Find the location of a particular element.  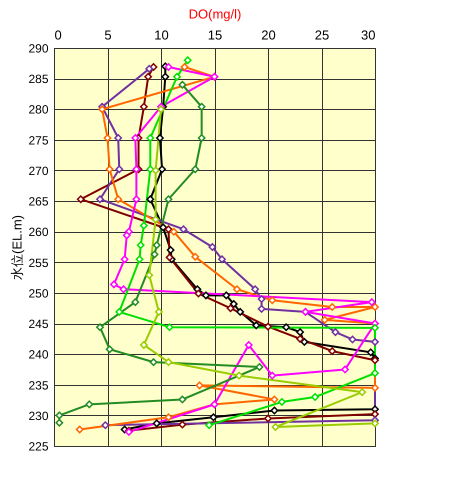

y-tick-label: 250 is located at coordinates (38, 293).